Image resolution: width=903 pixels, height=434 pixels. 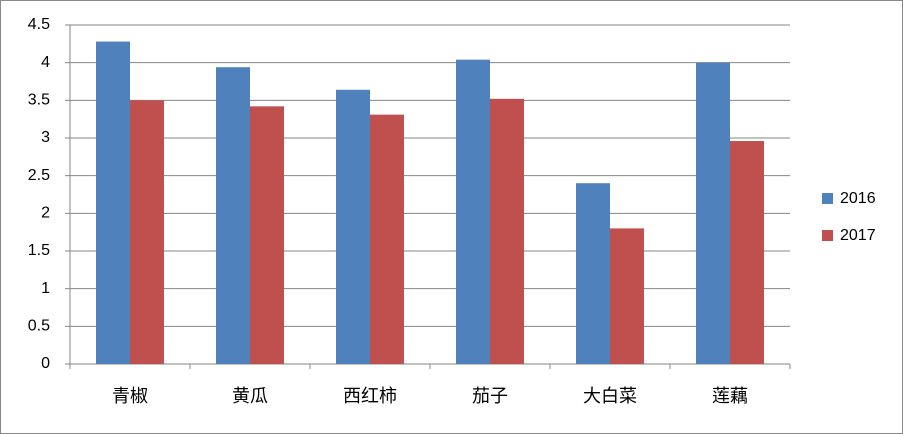 I want to click on y-tick-label: 1, so click(x=45, y=288).